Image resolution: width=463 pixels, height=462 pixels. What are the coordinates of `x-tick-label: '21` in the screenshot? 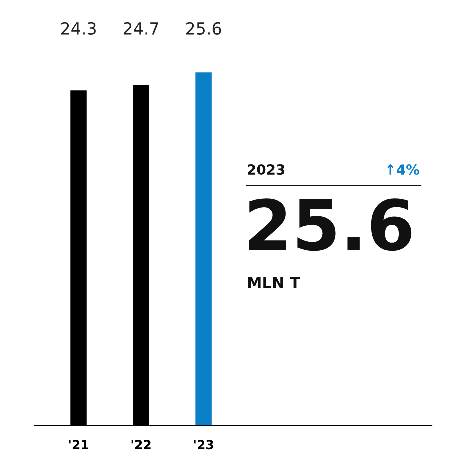 It's located at (79, 445).